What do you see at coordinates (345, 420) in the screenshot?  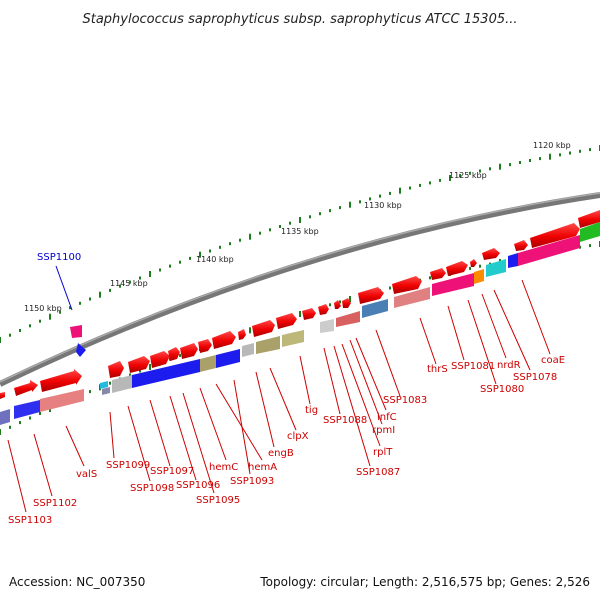 I see `gene-label: SSP1088` at bounding box center [345, 420].